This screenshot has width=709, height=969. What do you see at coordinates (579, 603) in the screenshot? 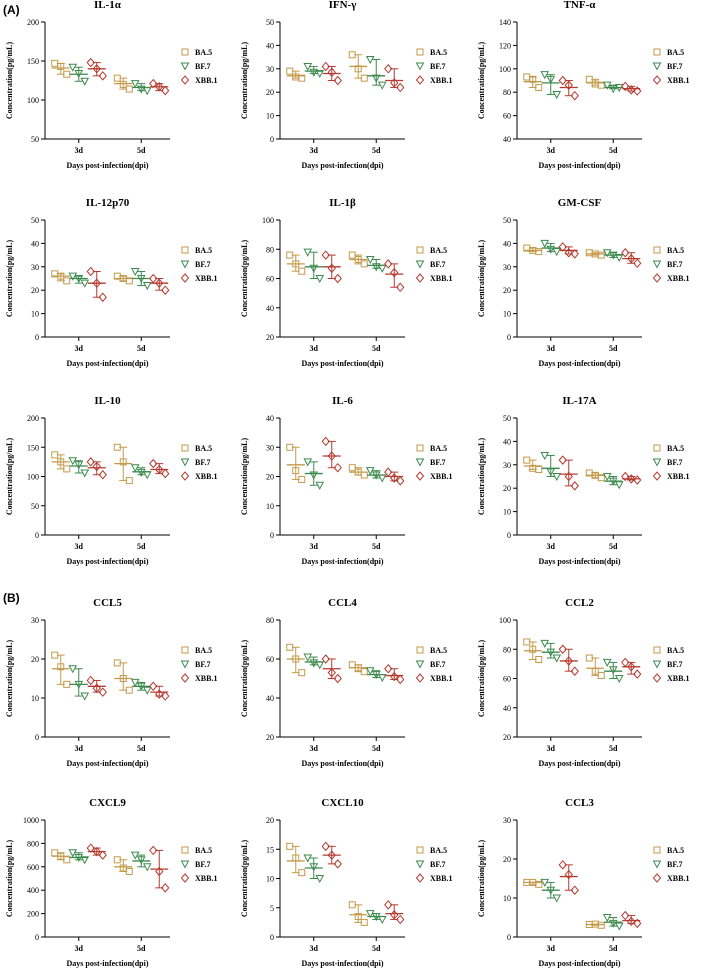
I see `chart-title: CCL2` at bounding box center [579, 603].